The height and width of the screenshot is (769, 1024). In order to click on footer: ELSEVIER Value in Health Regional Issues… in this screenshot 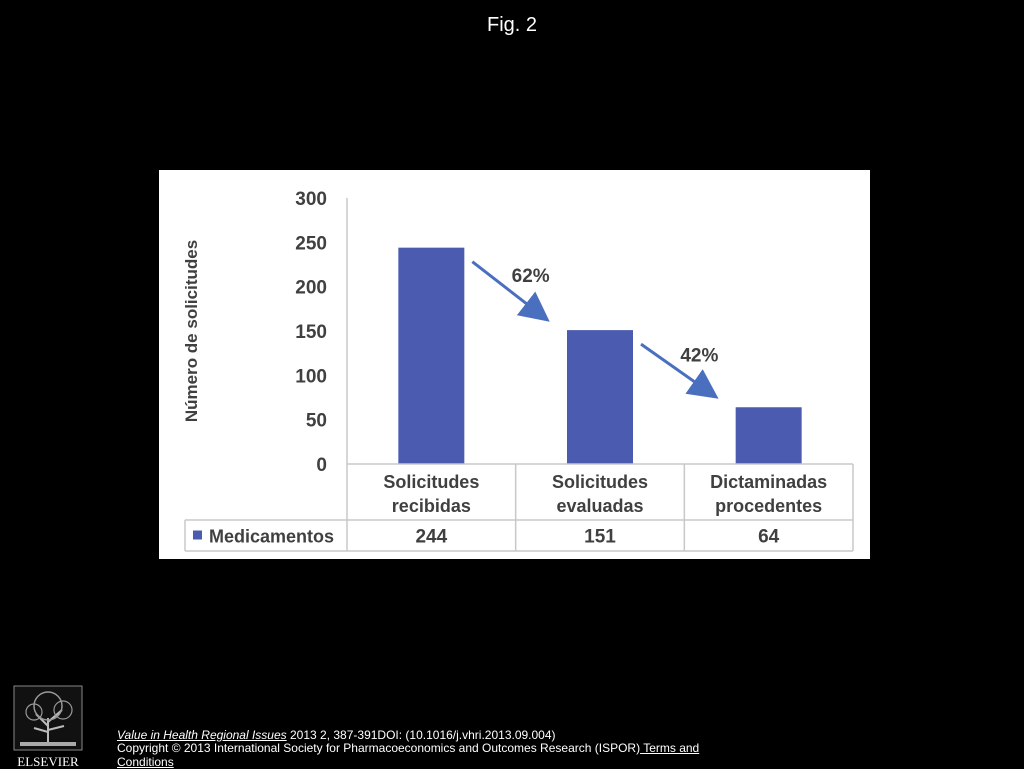, I will do `click(512, 722)`.